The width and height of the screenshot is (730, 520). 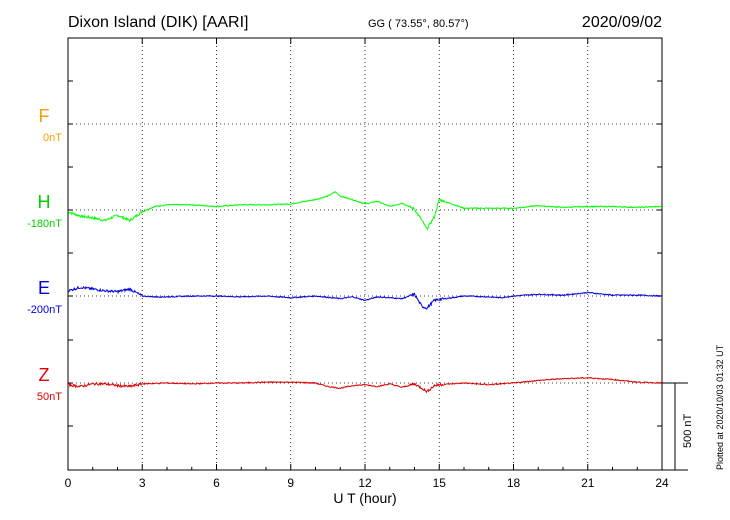 What do you see at coordinates (216, 483) in the screenshot?
I see `x-tick-label: 6` at bounding box center [216, 483].